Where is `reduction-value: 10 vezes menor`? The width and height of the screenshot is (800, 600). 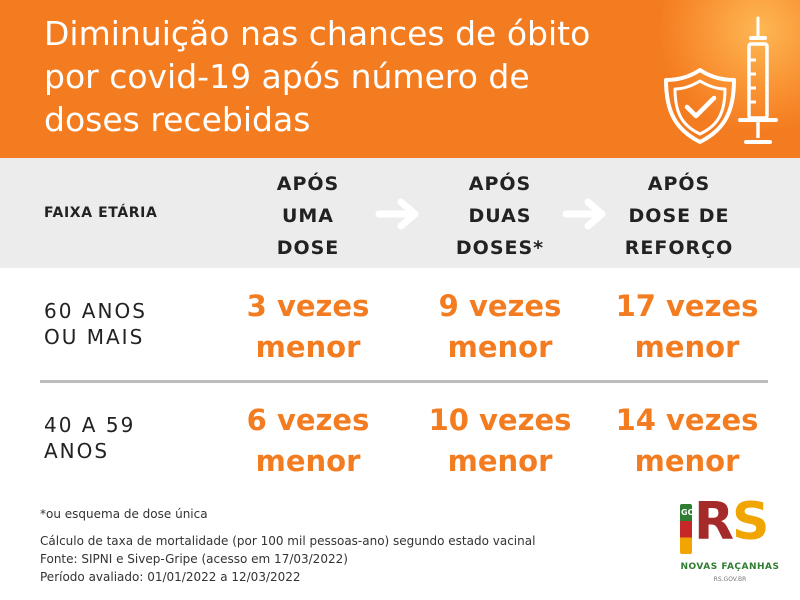
reduction-value: 10 vezes menor is located at coordinates (500, 440).